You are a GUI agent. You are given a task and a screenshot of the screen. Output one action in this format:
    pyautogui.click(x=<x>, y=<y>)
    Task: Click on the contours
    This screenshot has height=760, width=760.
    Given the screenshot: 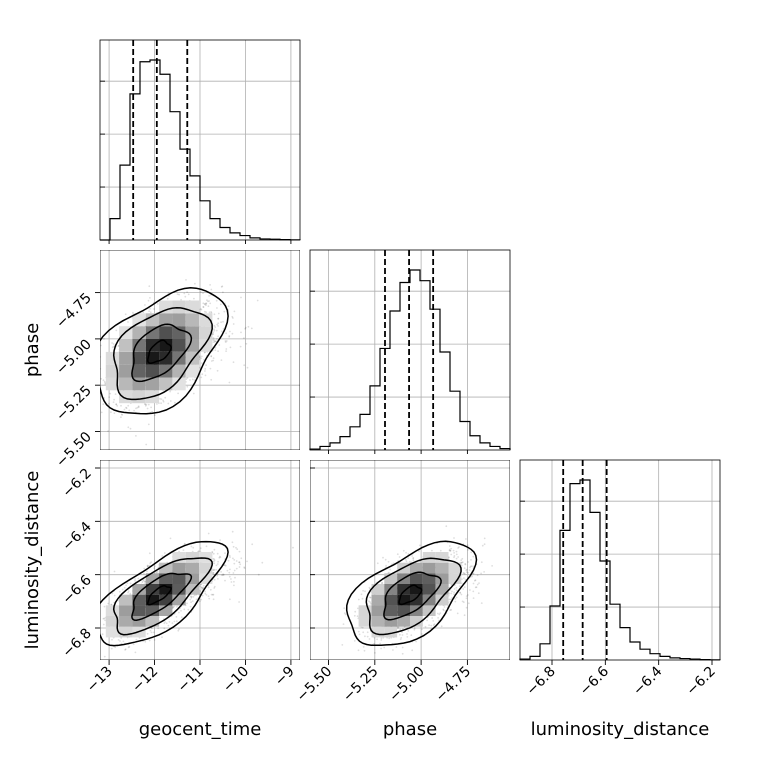 What is the action you would take?
    pyautogui.click(x=164, y=351)
    